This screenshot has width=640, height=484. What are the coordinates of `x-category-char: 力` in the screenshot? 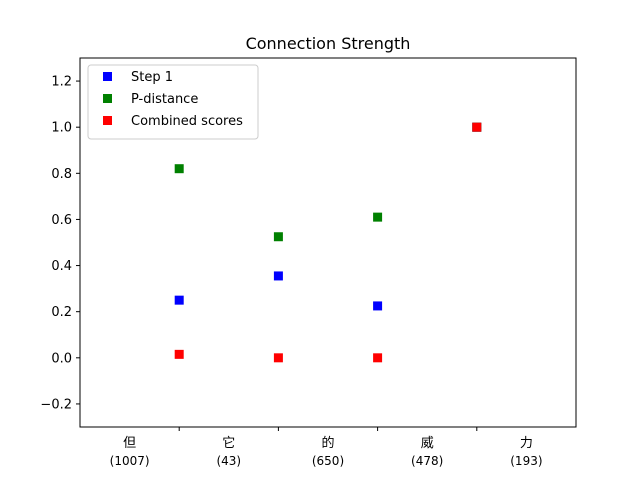 It's located at (526, 443).